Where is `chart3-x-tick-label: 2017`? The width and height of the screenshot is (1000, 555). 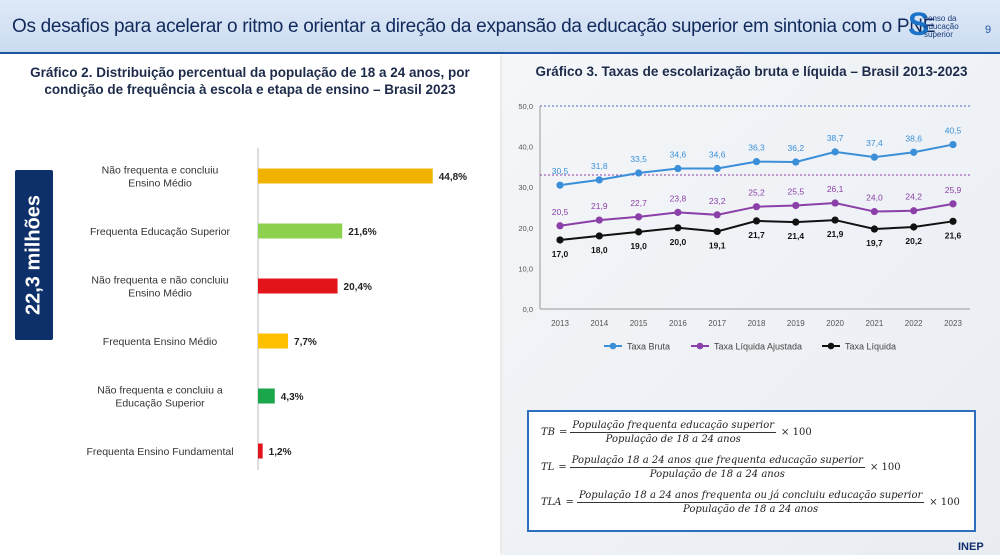
chart3-x-tick-label: 2017 is located at coordinates (717, 323).